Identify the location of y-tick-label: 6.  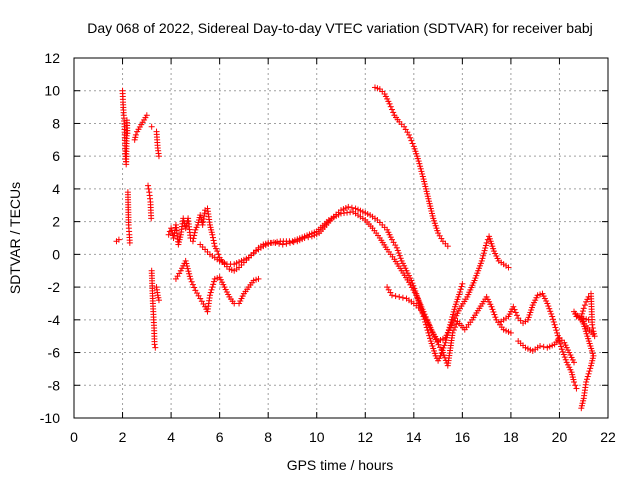
(56, 156).